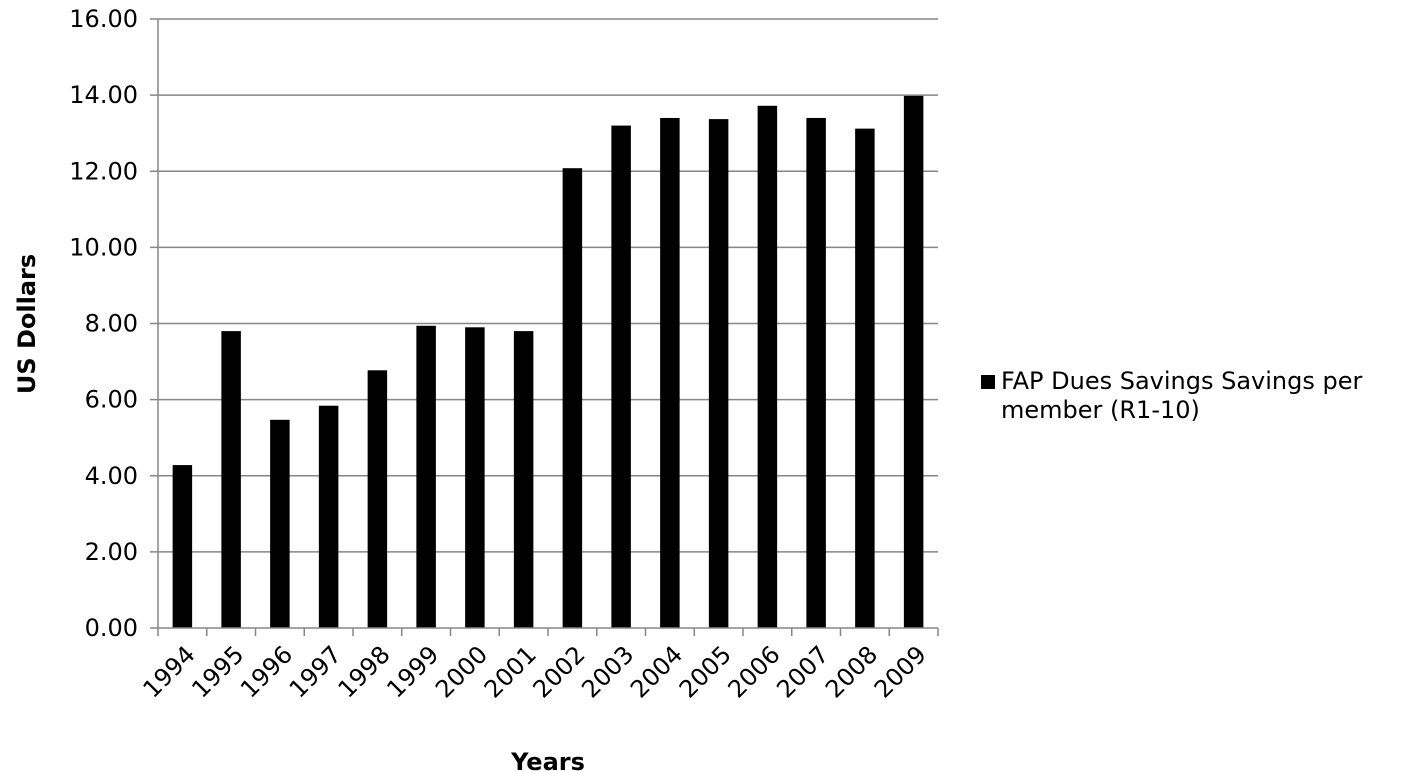 This screenshot has height=772, width=1422. What do you see at coordinates (111, 476) in the screenshot?
I see `y-tick-label: 4.00` at bounding box center [111, 476].